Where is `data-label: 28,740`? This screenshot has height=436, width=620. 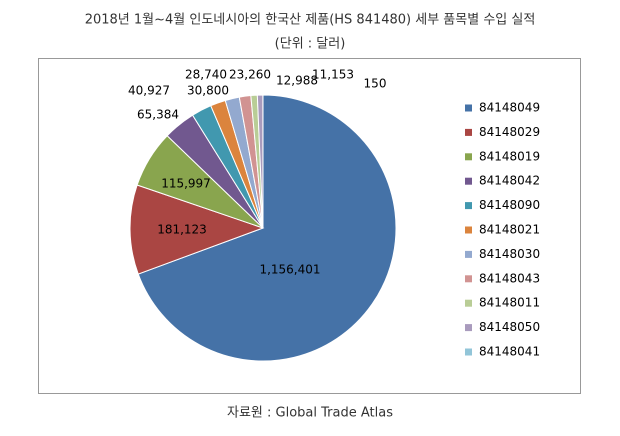 data-label: 28,740 is located at coordinates (206, 75).